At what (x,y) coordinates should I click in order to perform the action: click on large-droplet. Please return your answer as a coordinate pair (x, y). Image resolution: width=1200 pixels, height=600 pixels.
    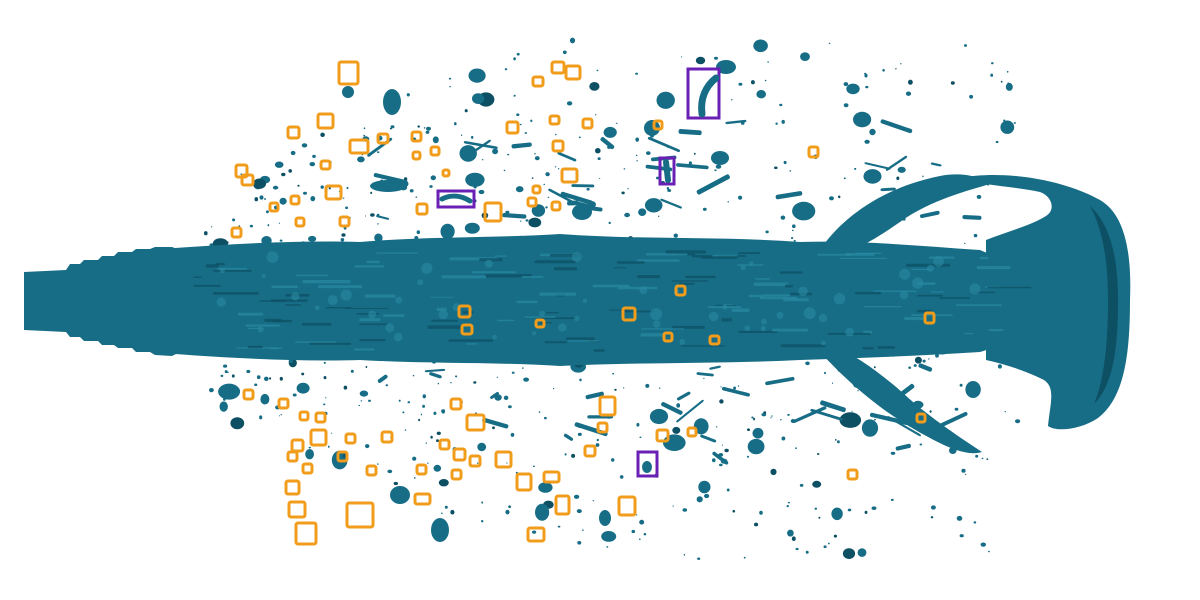
    Looking at the image, I should click on (392, 102).